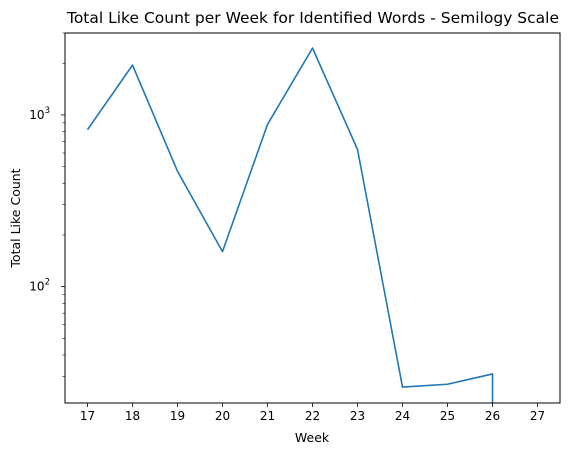 This screenshot has width=586, height=455. Describe the element at coordinates (222, 416) in the screenshot. I see `x-tick-label: 20` at that location.